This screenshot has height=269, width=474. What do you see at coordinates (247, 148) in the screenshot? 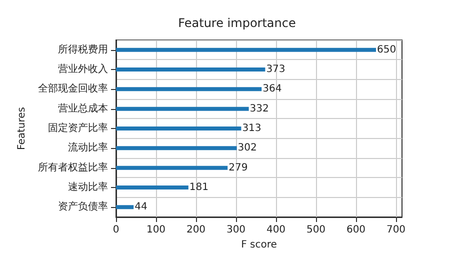
I see `data-label: 302` at bounding box center [247, 148].